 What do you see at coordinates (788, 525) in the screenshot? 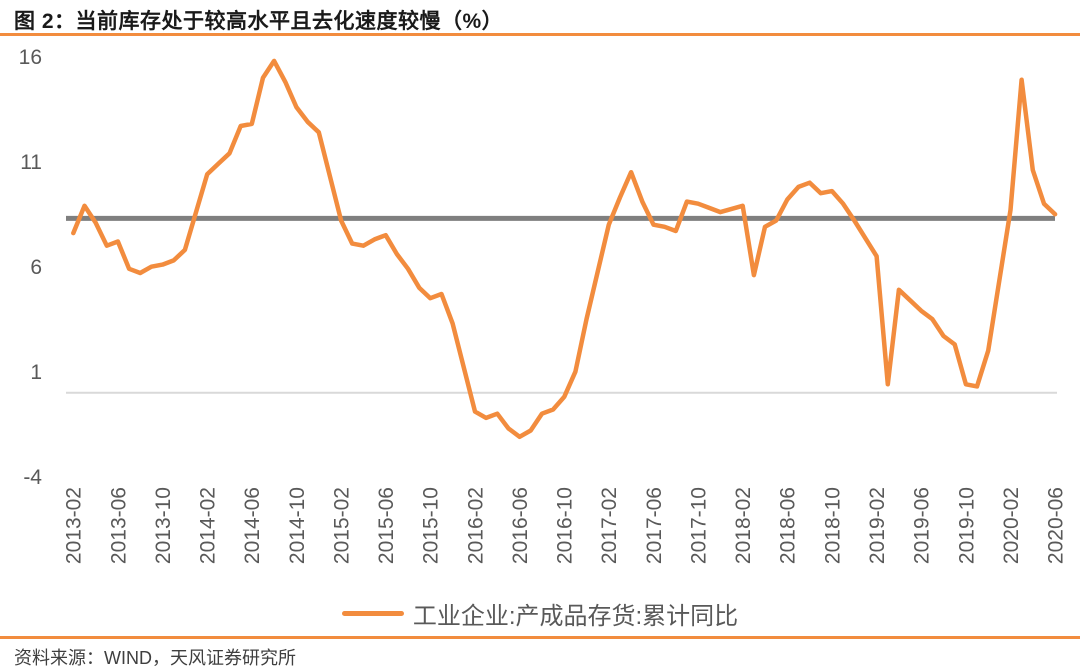
I see `x-axis-tick-label: 2018-06` at bounding box center [788, 525].